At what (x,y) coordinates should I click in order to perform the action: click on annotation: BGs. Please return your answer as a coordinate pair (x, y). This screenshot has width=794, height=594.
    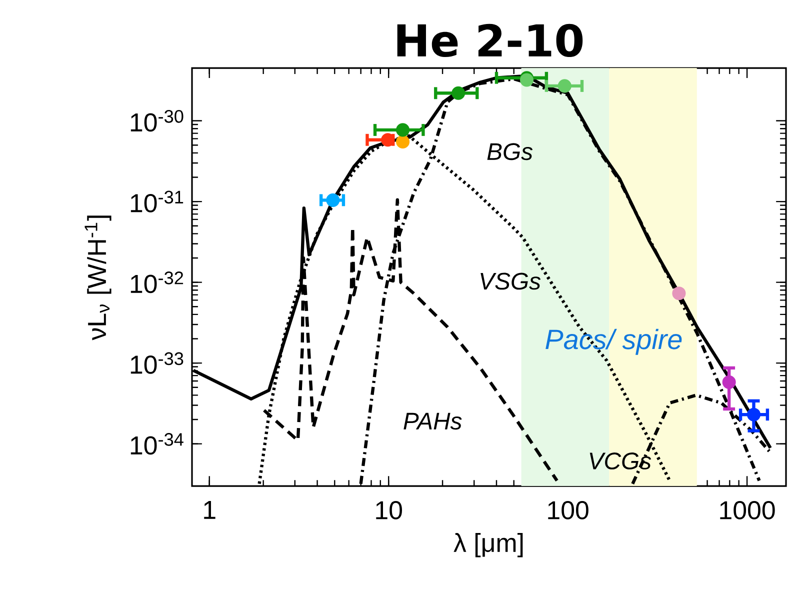
    Looking at the image, I should click on (510, 151).